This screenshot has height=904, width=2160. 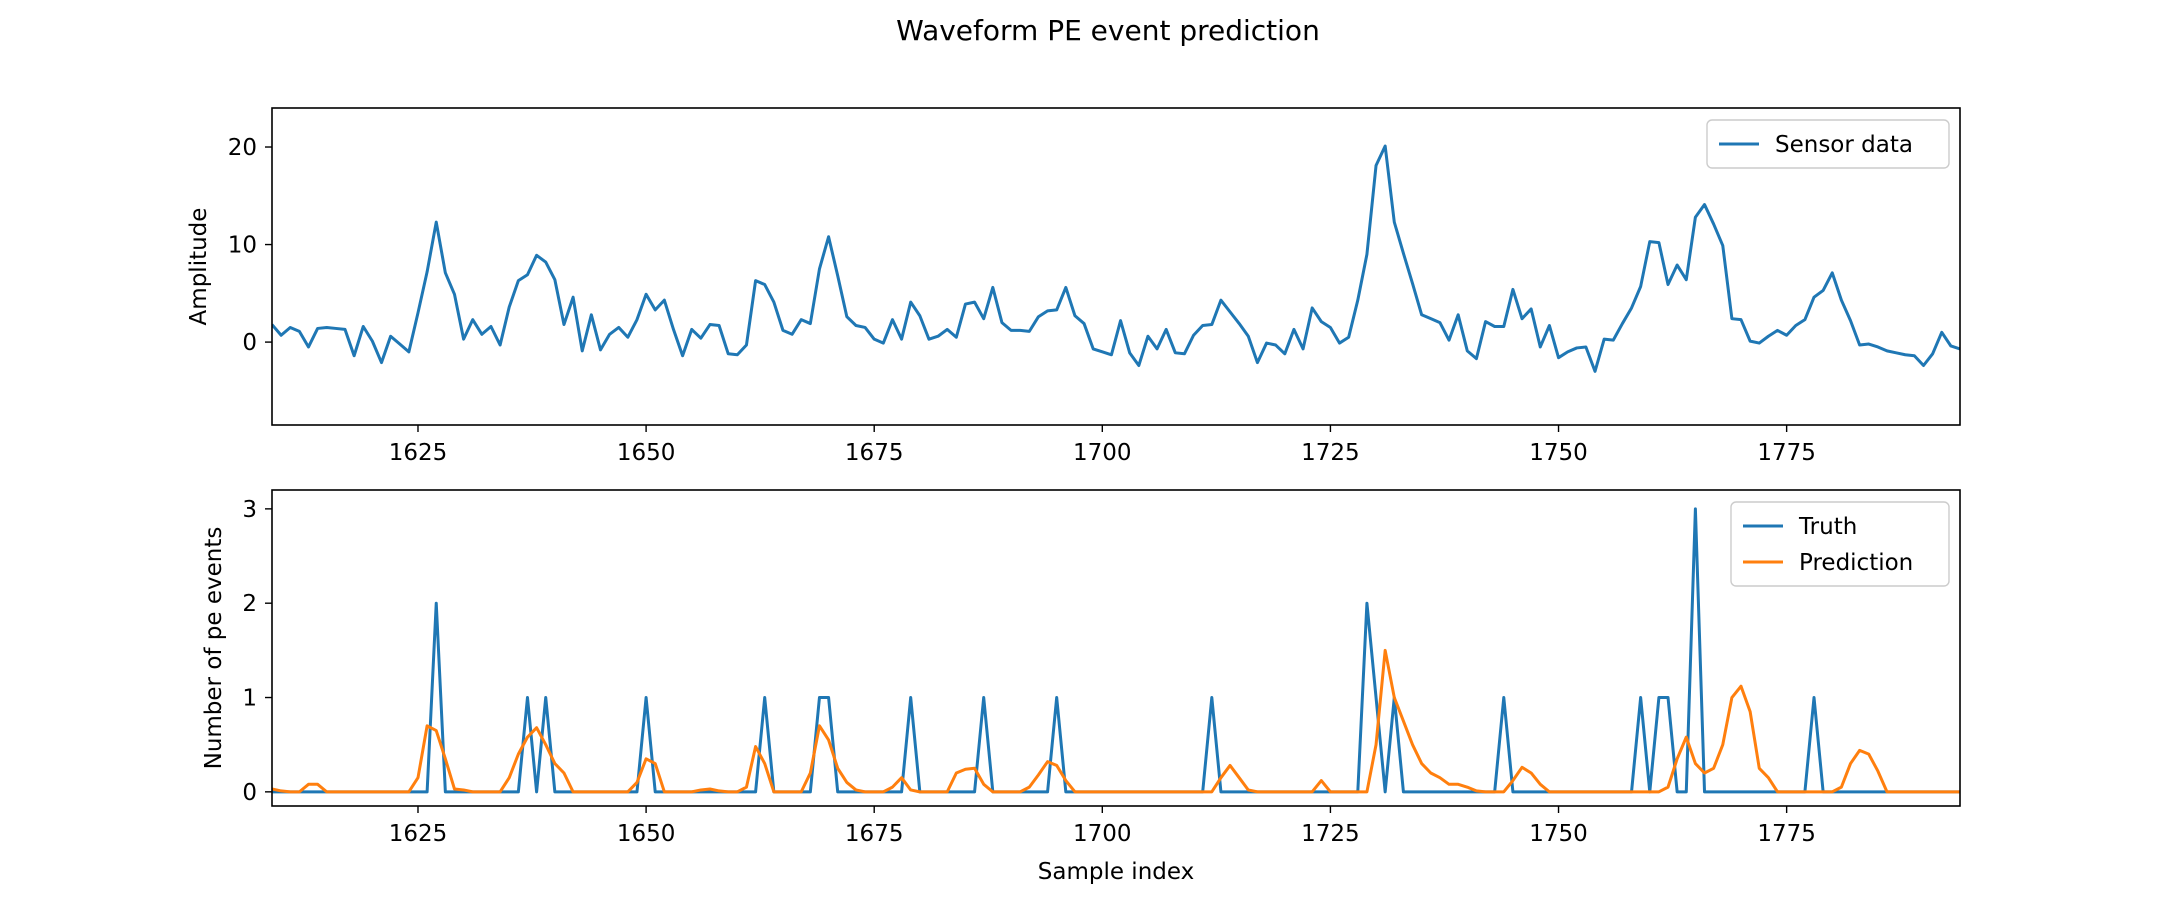 What do you see at coordinates (1116, 721) in the screenshot?
I see `series-line-prediction` at bounding box center [1116, 721].